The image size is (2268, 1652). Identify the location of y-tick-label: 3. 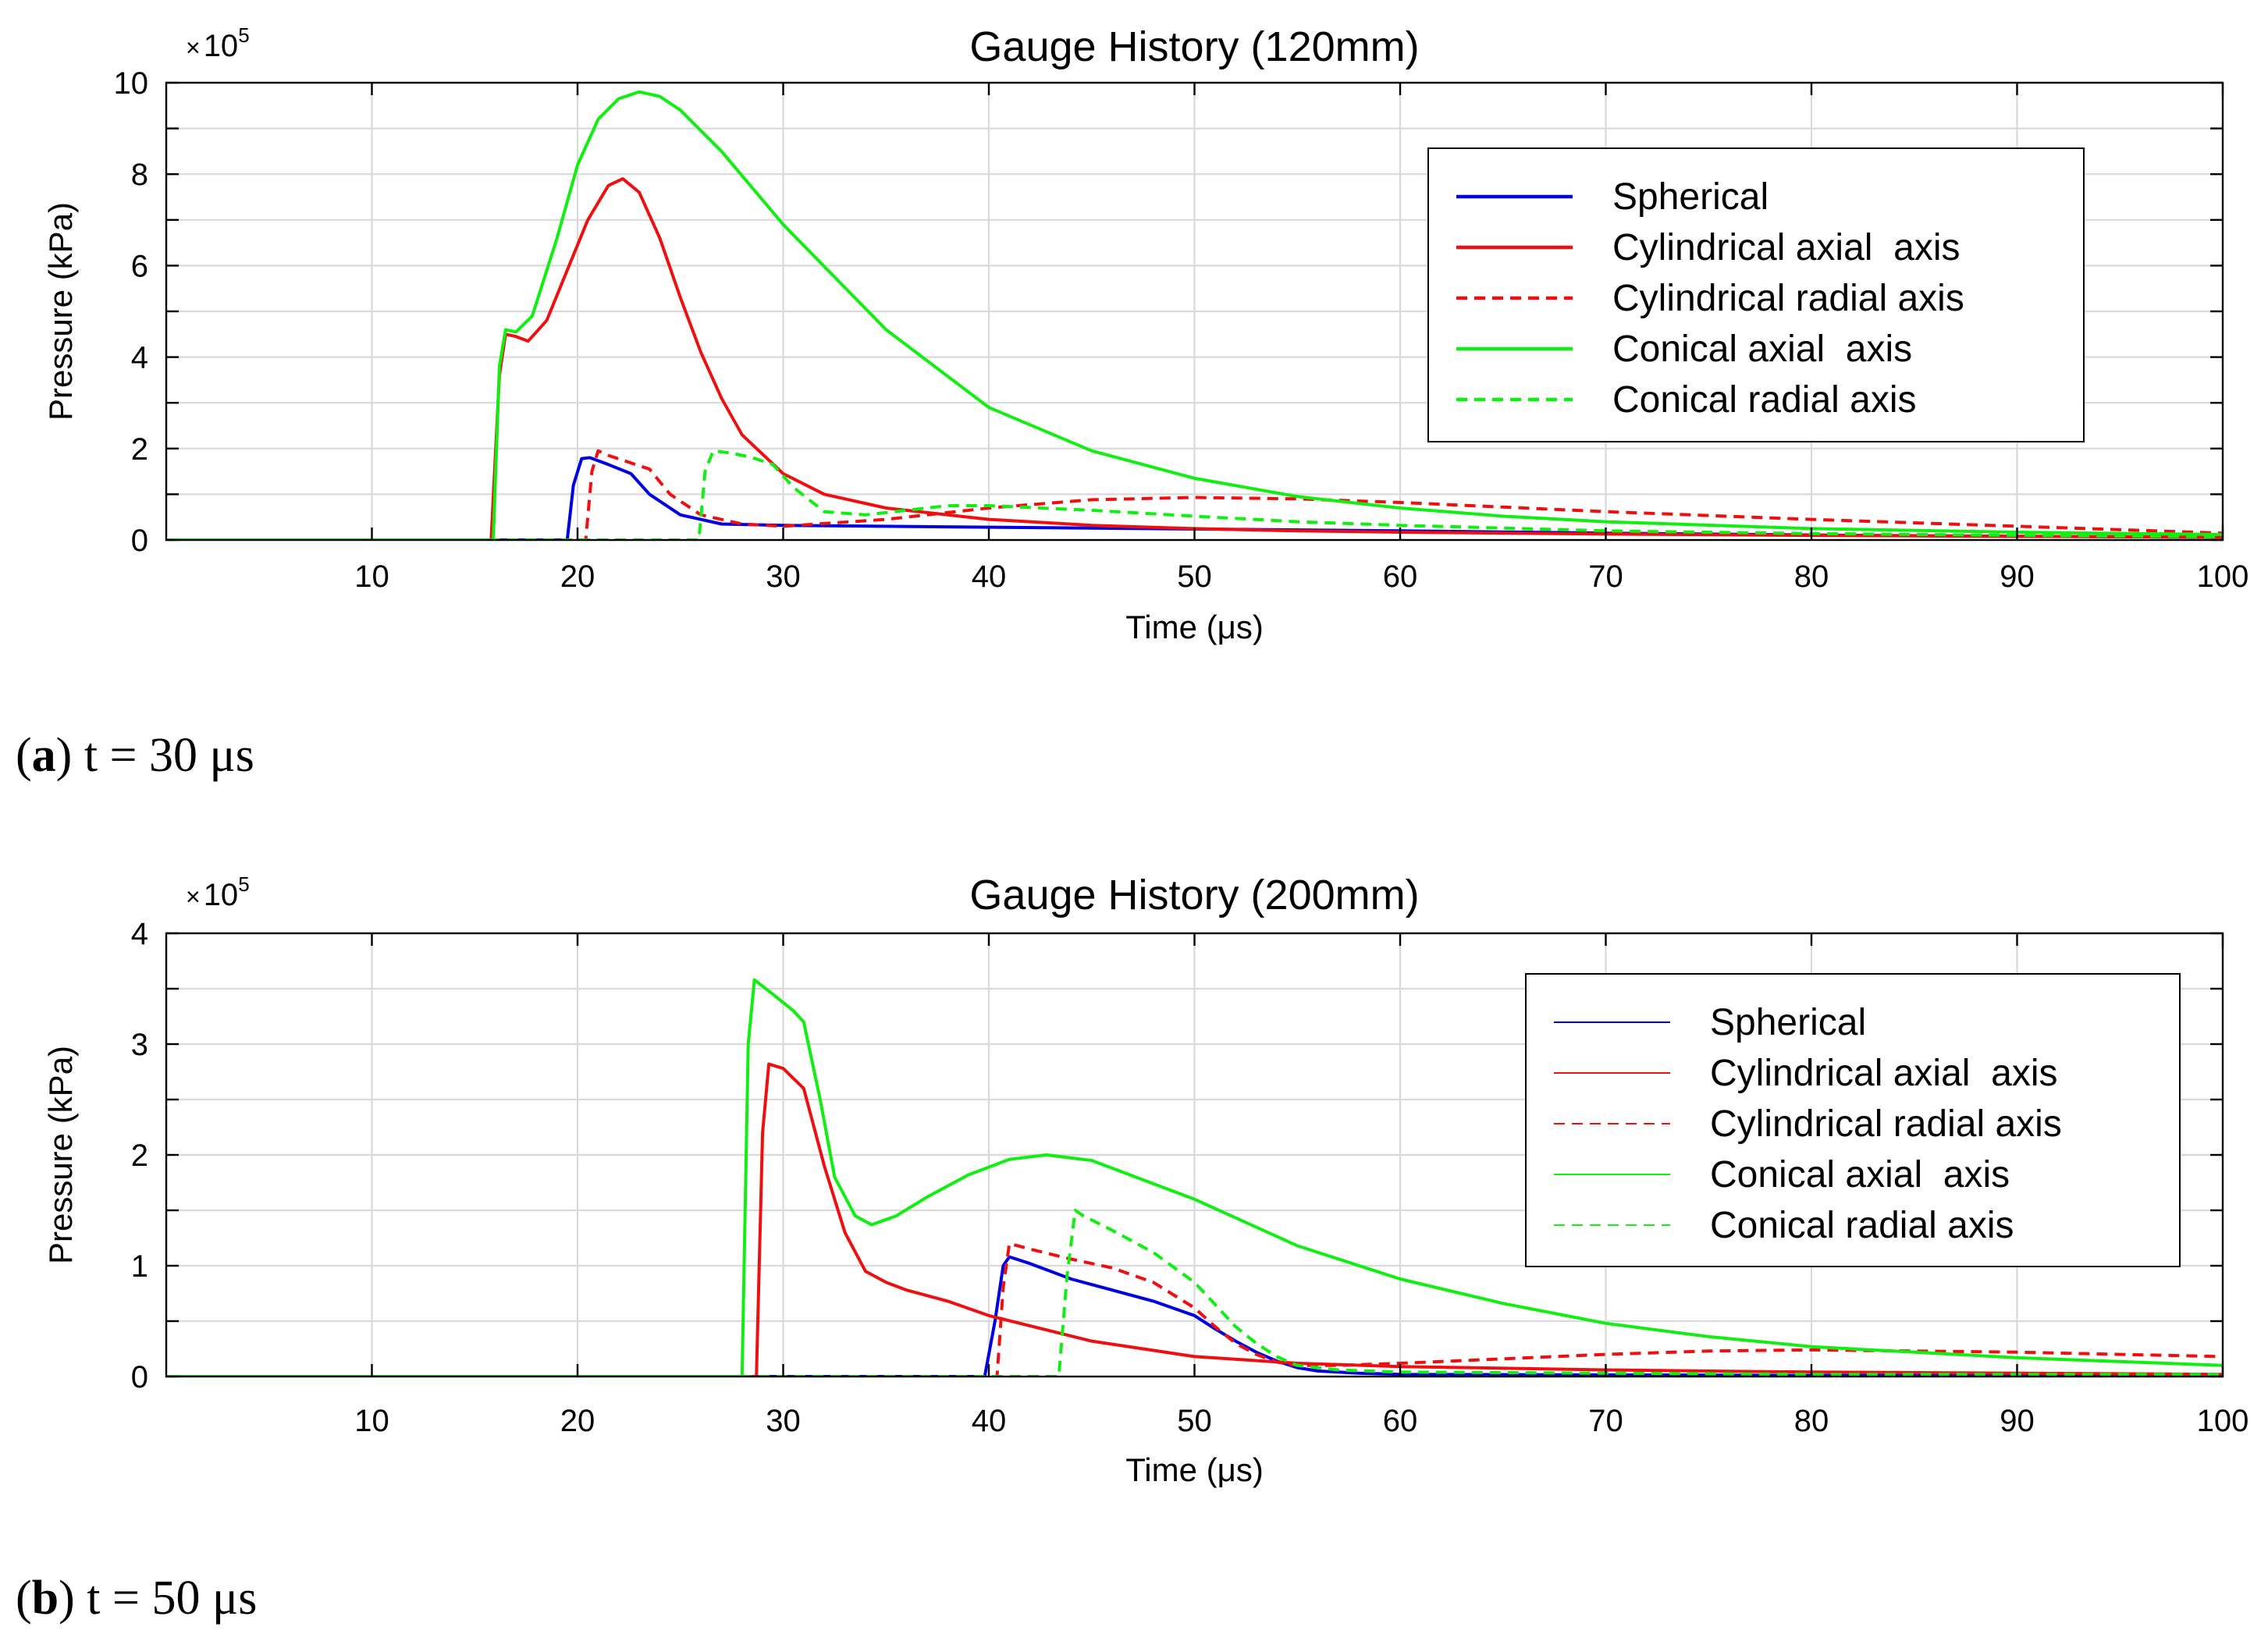
(139, 1045).